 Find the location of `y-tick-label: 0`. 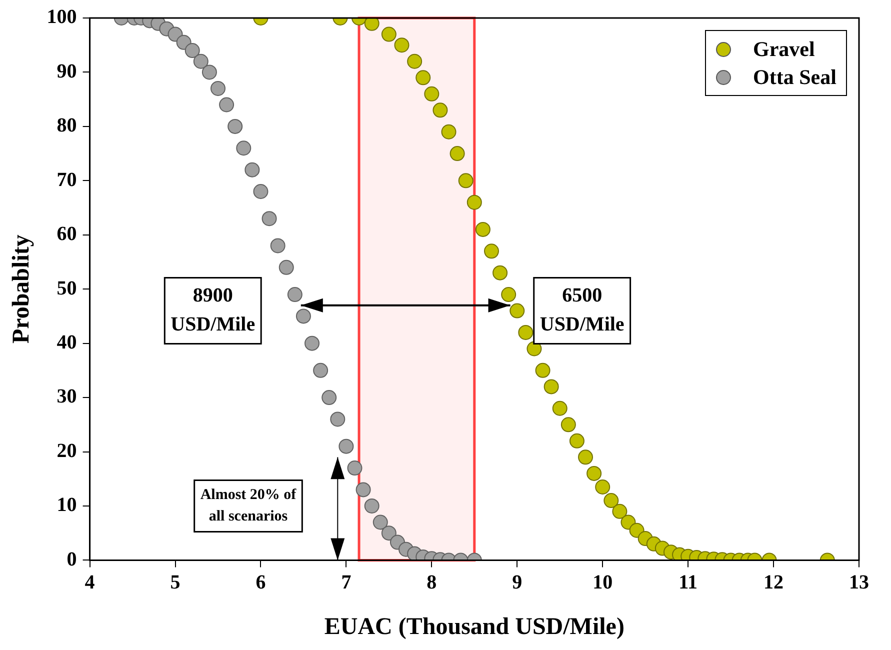

y-tick-label: 0 is located at coordinates (71, 559).